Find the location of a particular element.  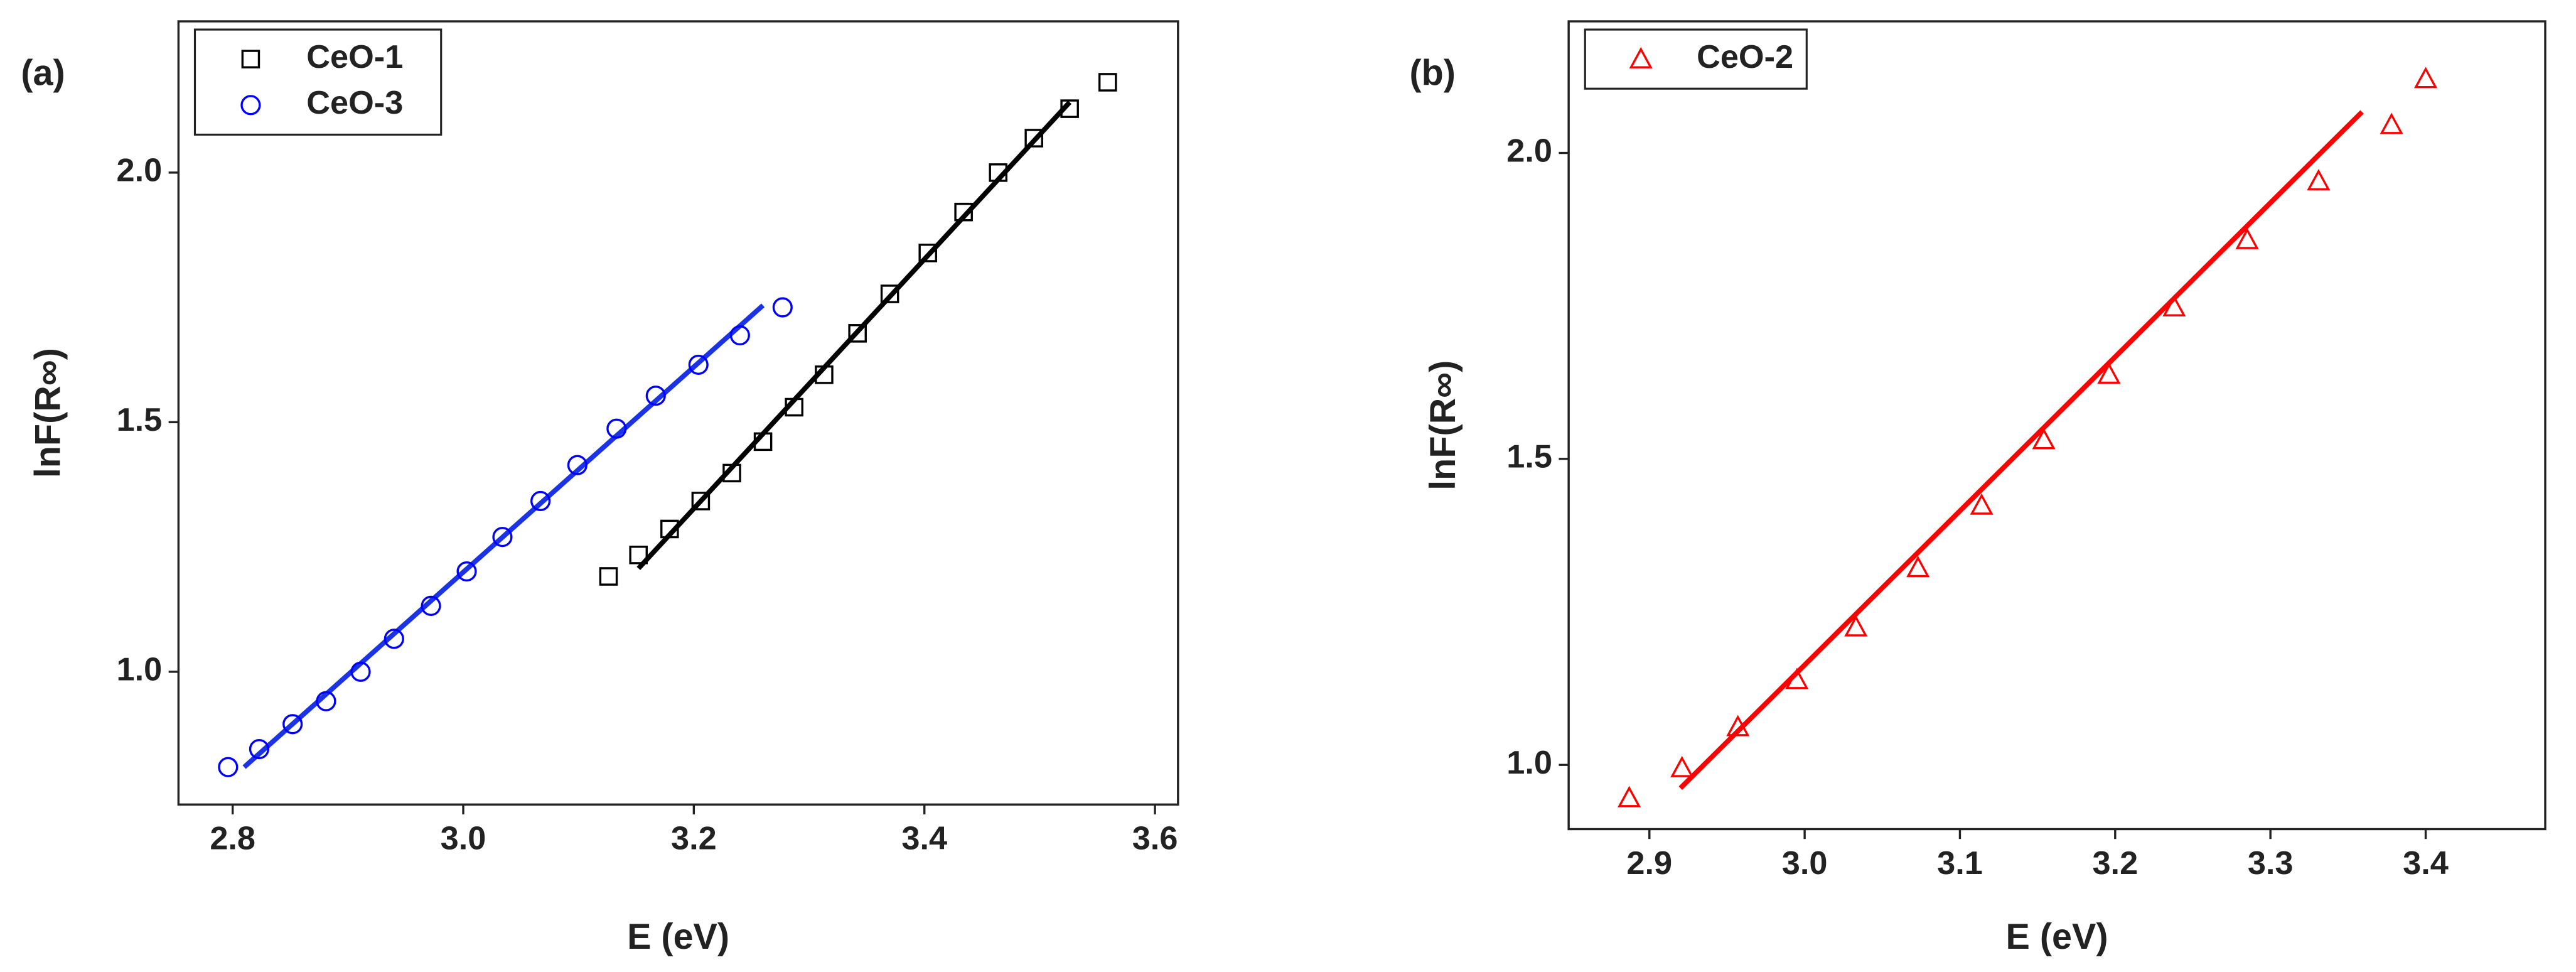

x-tick-label: 3.6 is located at coordinates (1155, 839).